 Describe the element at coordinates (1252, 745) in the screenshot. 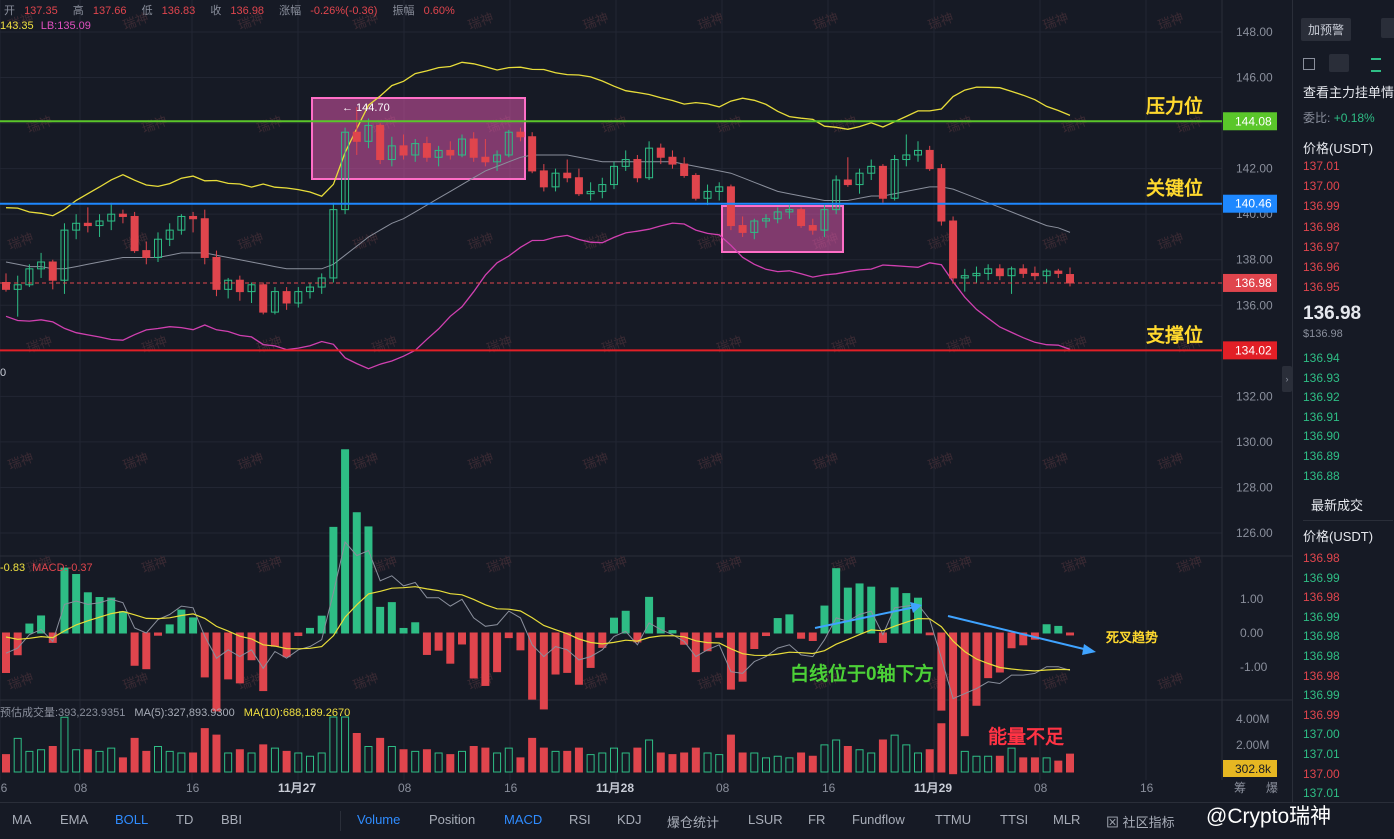

I see `volume-tick-1: 2.00M` at that location.